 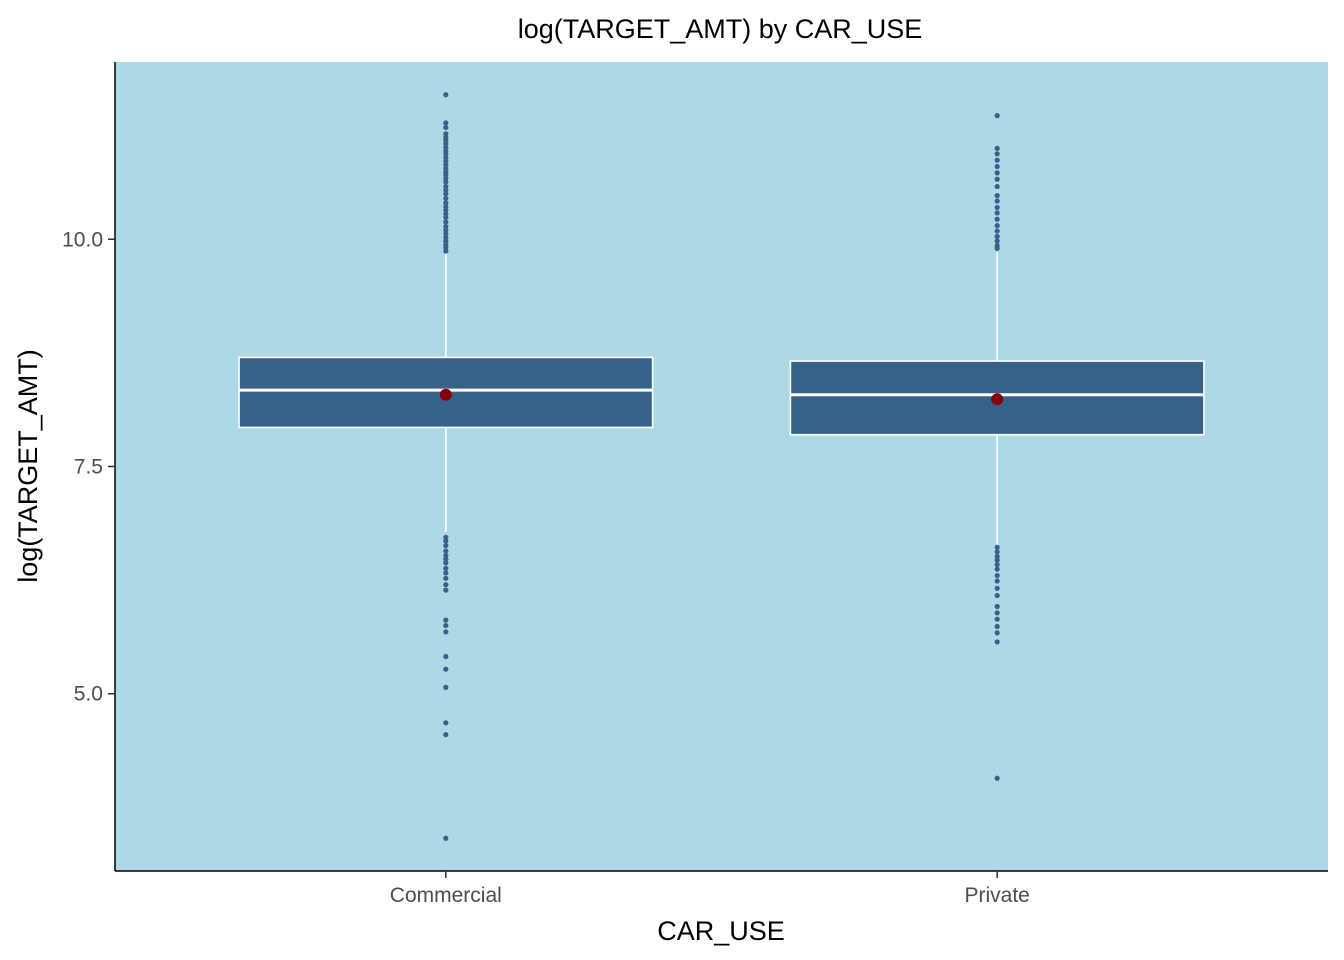 What do you see at coordinates (82, 239) in the screenshot?
I see `y-tick-label: 10.0` at bounding box center [82, 239].